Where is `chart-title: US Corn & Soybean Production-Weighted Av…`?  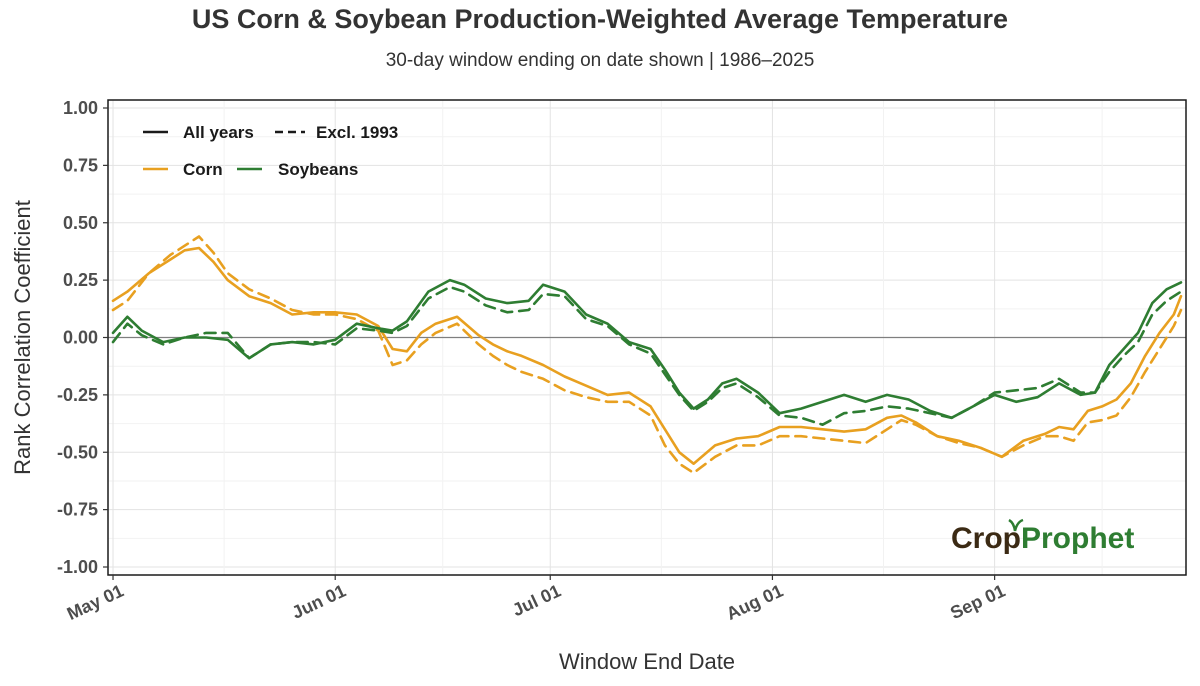
chart-title: US Corn & Soybean Production-Weighted Av… is located at coordinates (600, 19).